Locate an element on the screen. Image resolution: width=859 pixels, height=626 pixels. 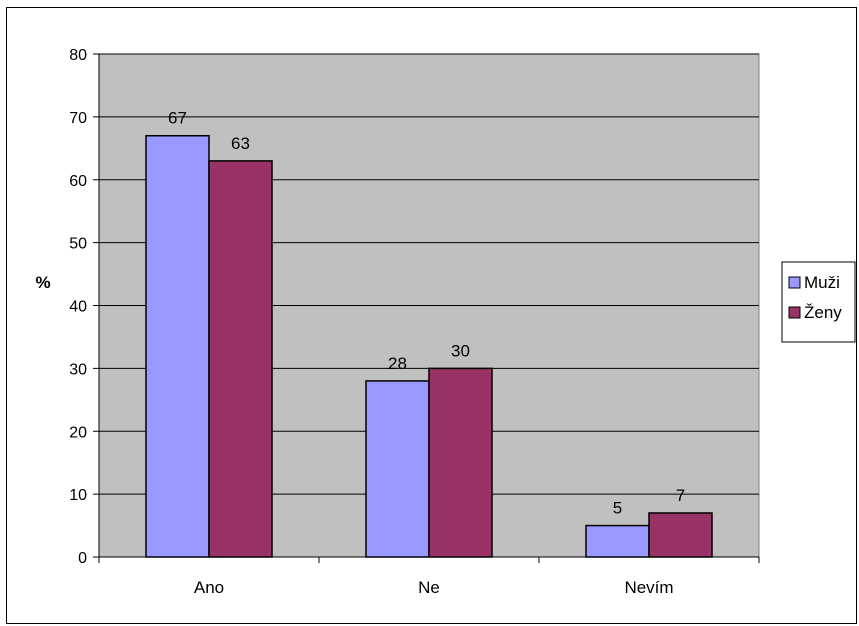
x-tick-label-ano: Ano is located at coordinates (209, 587).